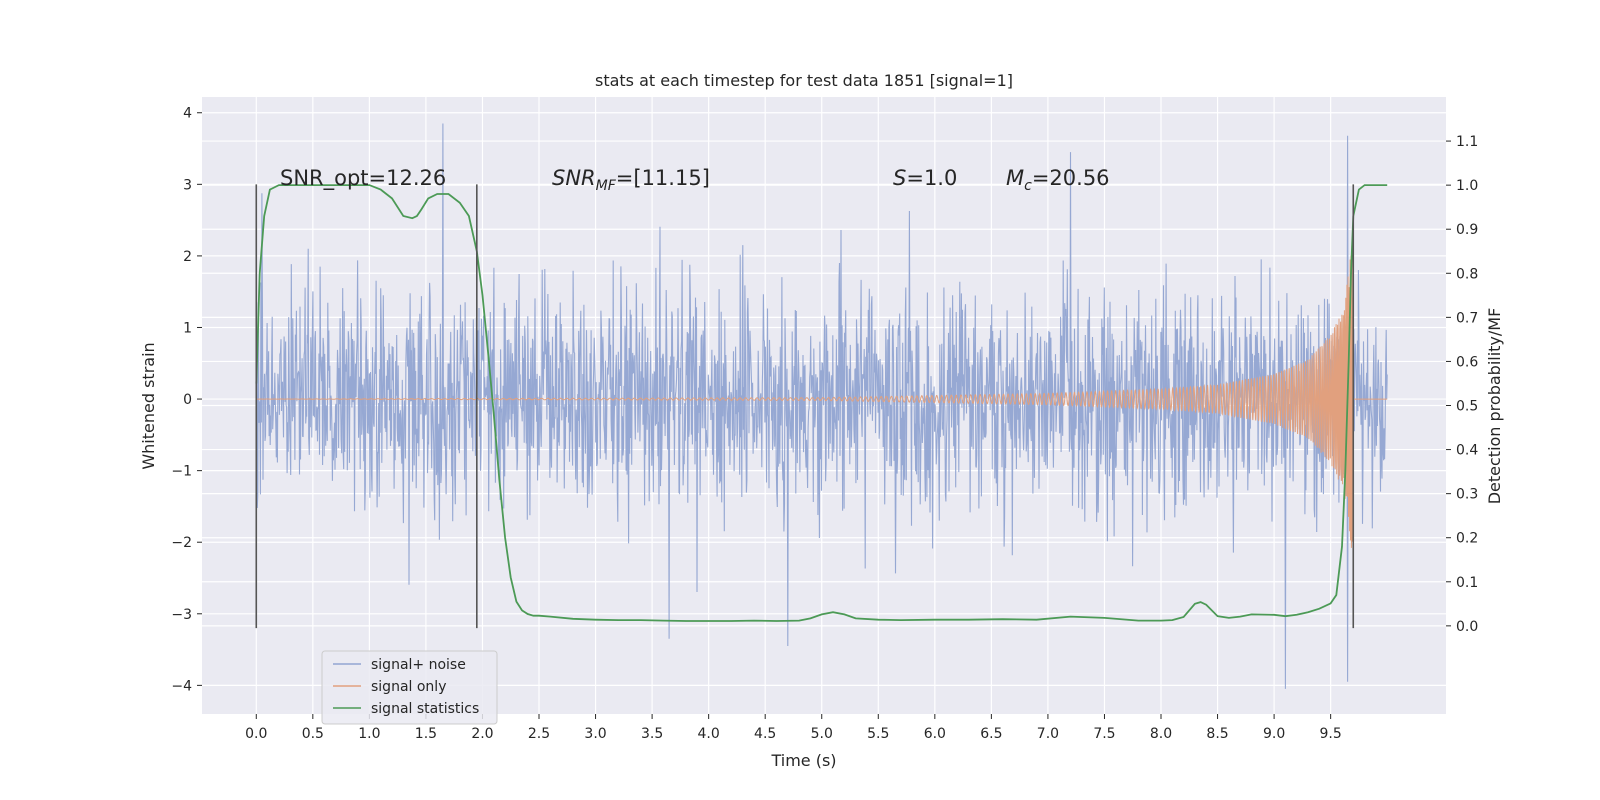 Image resolution: width=1600 pixels, height=800 pixels. Describe the element at coordinates (369, 734) in the screenshot. I see `x-tick-label: 1.0` at that location.